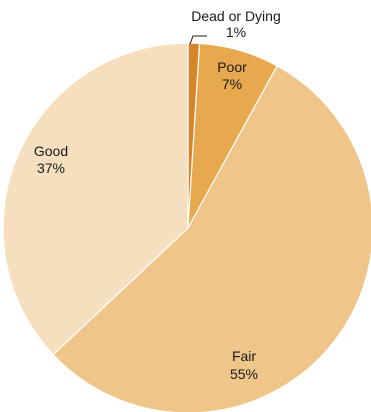 Image resolution: width=371 pixels, height=412 pixels. Describe the element at coordinates (232, 67) in the screenshot. I see `slice-label-poor: Poor` at that location.